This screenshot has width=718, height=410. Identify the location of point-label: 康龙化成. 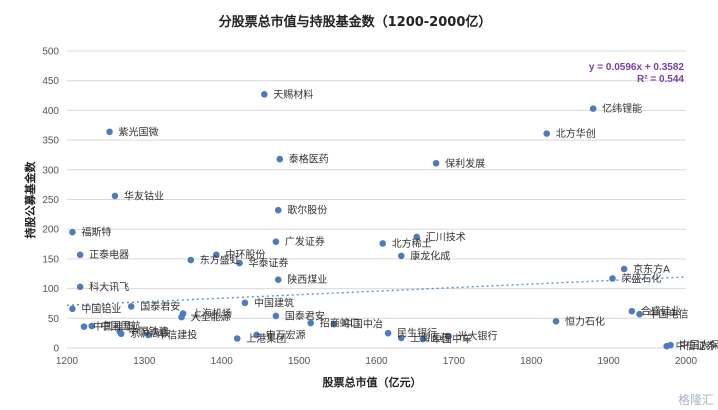
(430, 255).